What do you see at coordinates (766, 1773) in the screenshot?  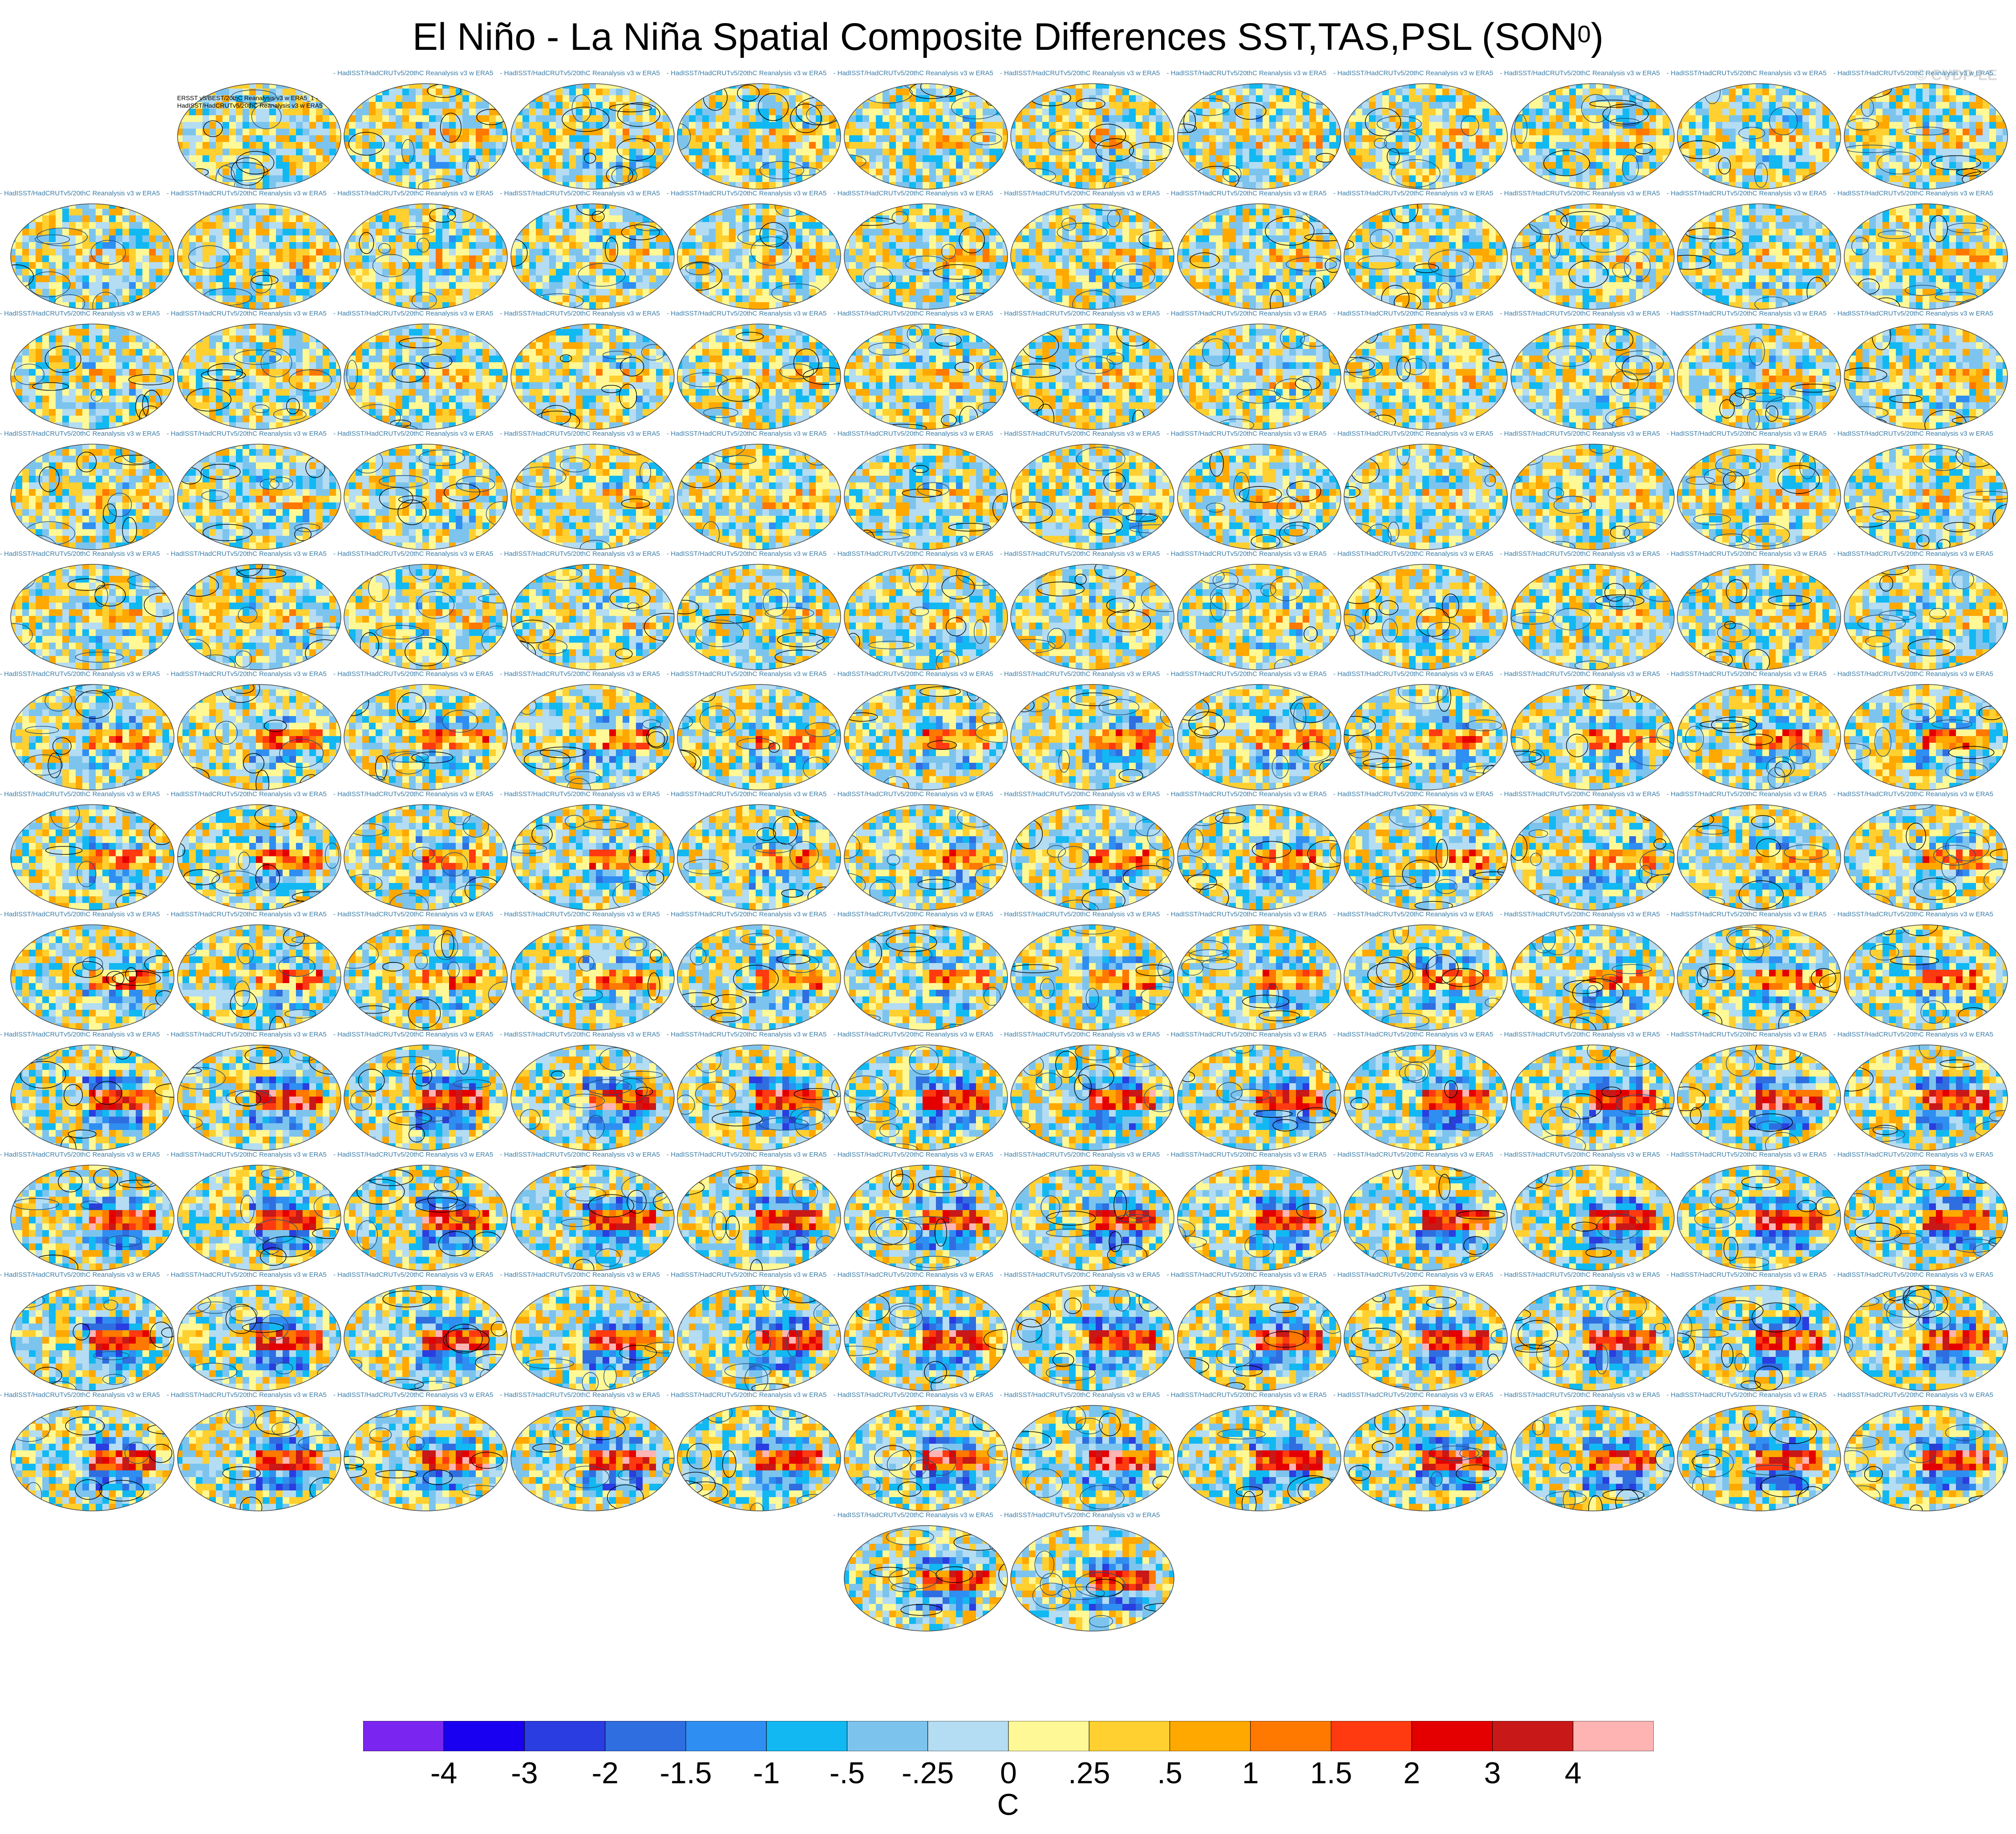 I see `colorbar-tick-label: -1` at bounding box center [766, 1773].